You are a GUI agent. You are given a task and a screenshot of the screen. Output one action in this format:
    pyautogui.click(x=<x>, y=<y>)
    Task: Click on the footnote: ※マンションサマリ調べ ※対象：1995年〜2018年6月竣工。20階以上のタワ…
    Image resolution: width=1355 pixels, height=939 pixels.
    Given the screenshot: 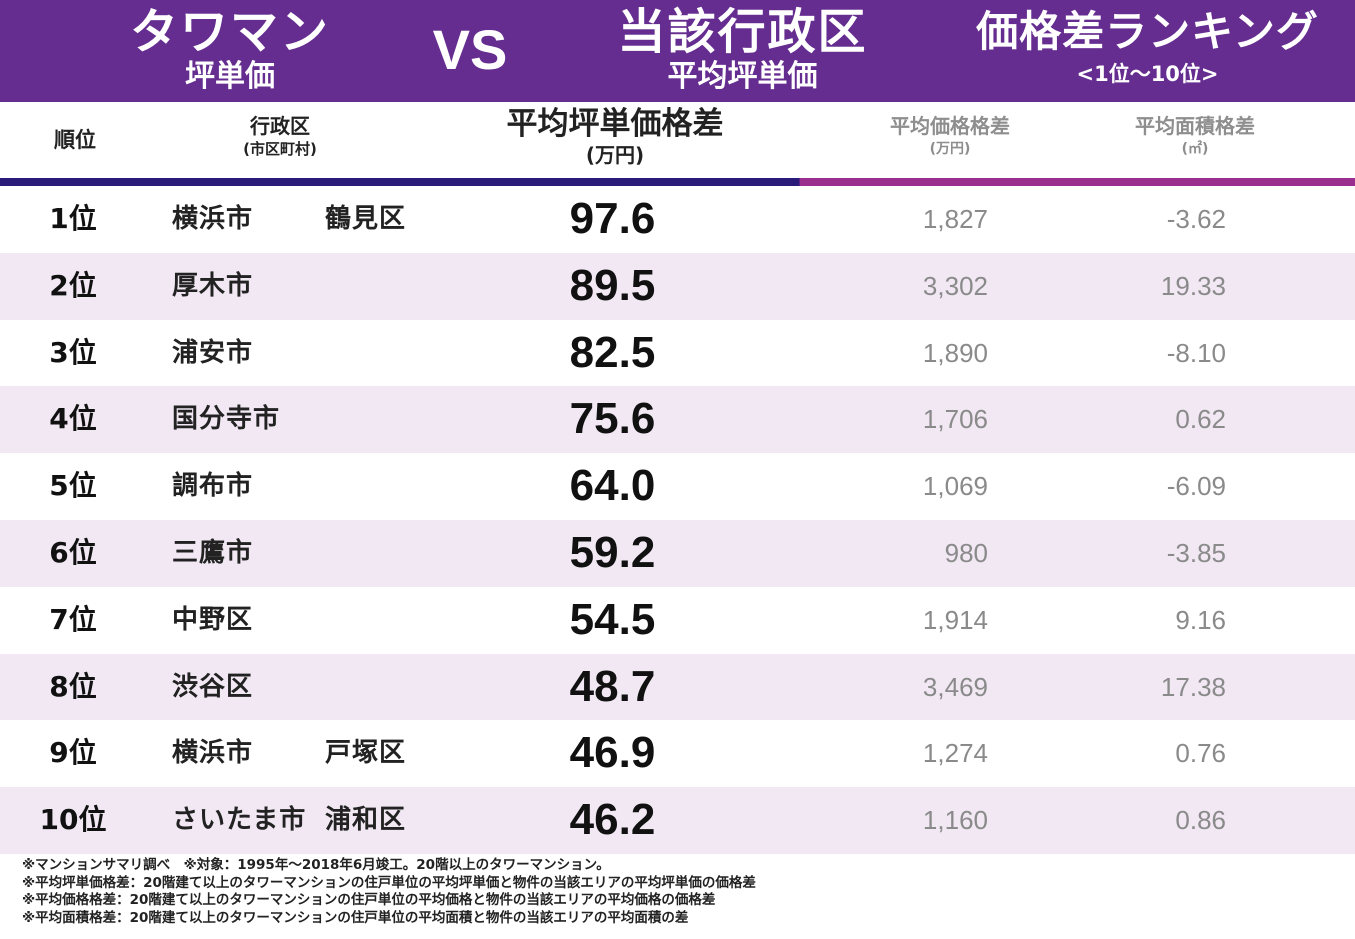 What is the action you would take?
    pyautogui.click(x=316, y=865)
    